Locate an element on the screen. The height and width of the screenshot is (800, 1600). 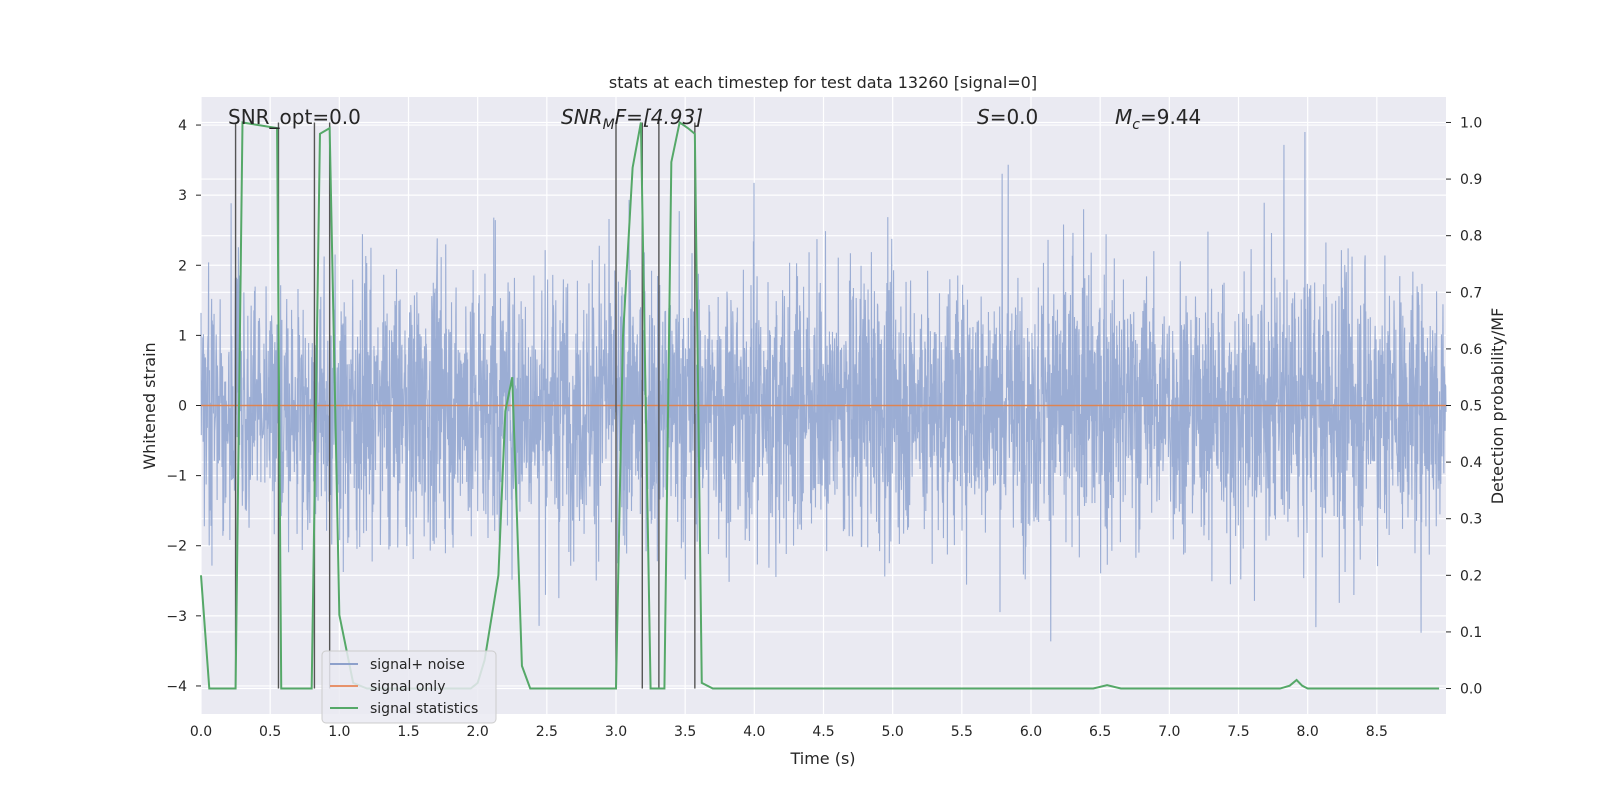
y-left-axis-label: Whitened strain is located at coordinates (149, 405).